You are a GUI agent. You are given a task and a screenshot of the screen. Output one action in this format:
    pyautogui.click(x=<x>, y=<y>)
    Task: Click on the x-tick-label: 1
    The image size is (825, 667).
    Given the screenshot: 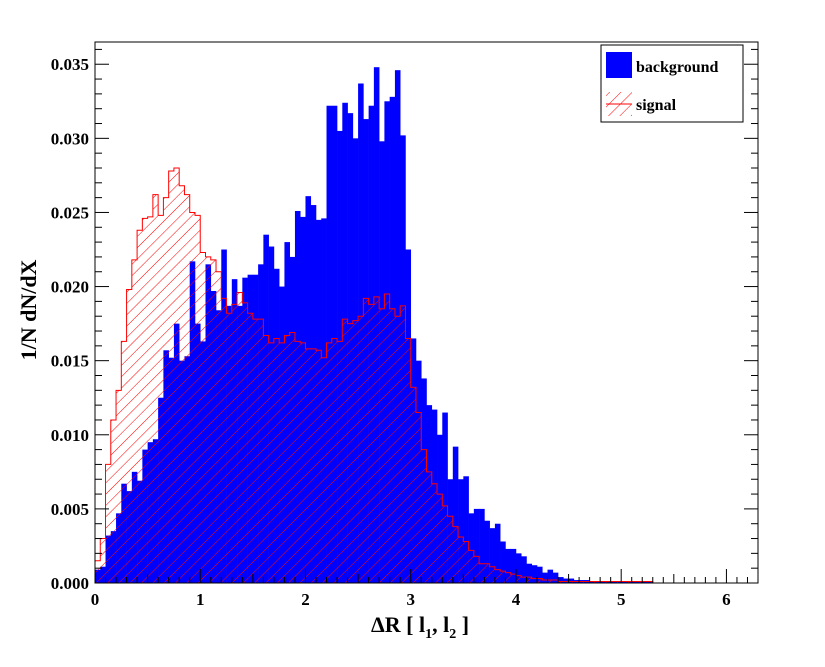 What is the action you would take?
    pyautogui.click(x=200, y=599)
    